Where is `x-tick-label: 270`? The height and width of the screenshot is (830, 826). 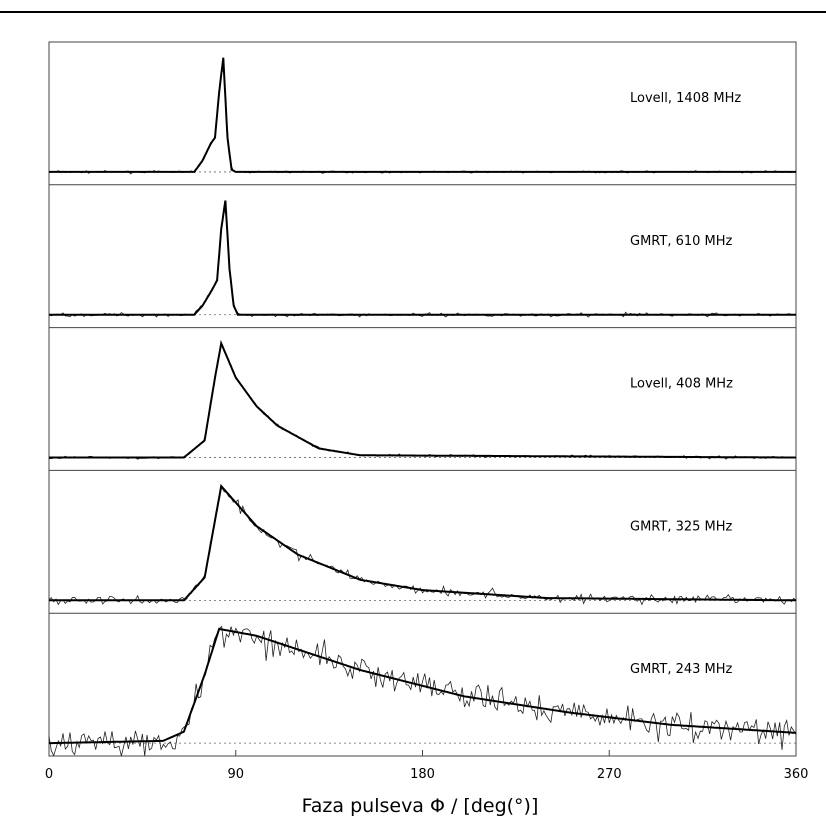 x-tick-label: 270 is located at coordinates (609, 774).